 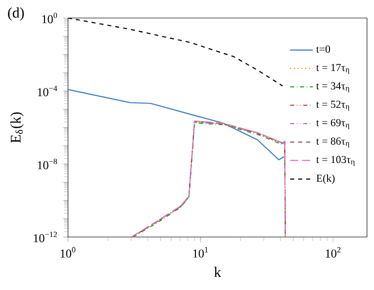 What do you see at coordinates (333, 105) in the screenshot?
I see `legend-label: t = 52τ$_{η}$` at bounding box center [333, 105].